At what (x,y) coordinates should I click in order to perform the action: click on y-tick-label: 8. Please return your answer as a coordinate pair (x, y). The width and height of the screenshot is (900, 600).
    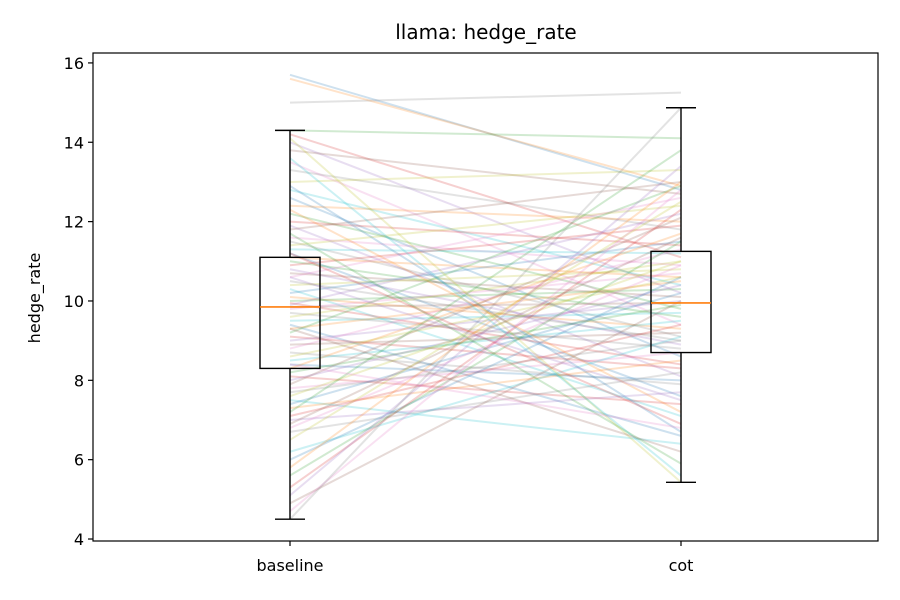
    Looking at the image, I should click on (79, 380).